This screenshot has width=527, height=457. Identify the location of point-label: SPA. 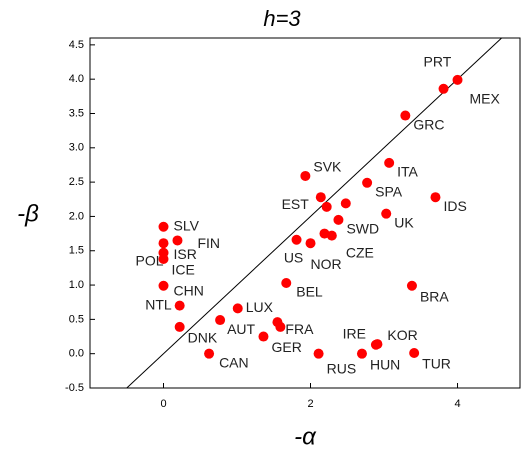
(389, 192).